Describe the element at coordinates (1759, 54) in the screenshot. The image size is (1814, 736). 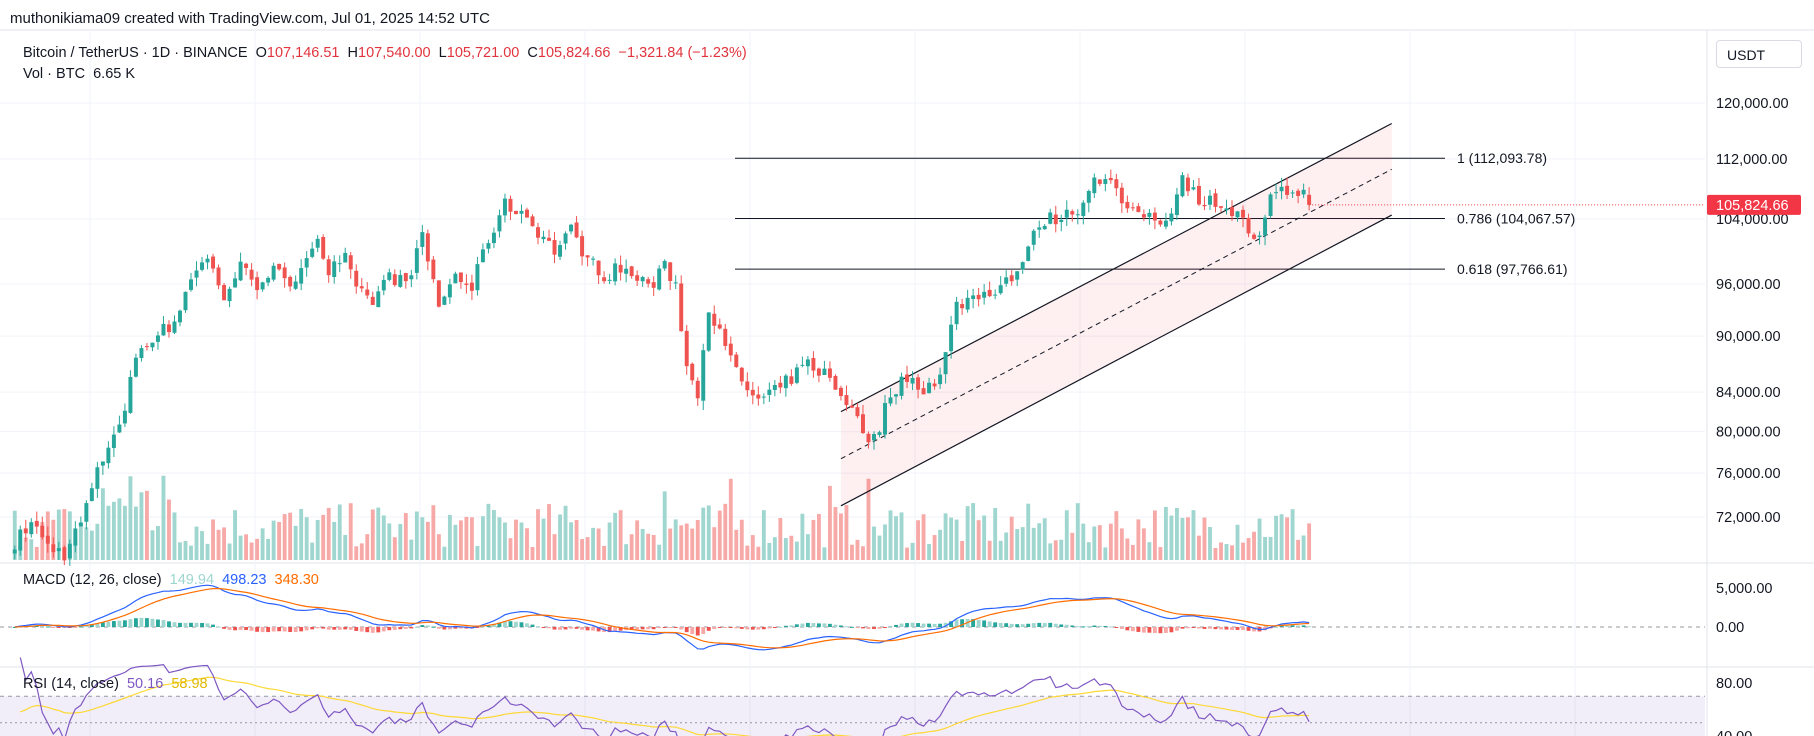
I see `currency-button: USDT` at that location.